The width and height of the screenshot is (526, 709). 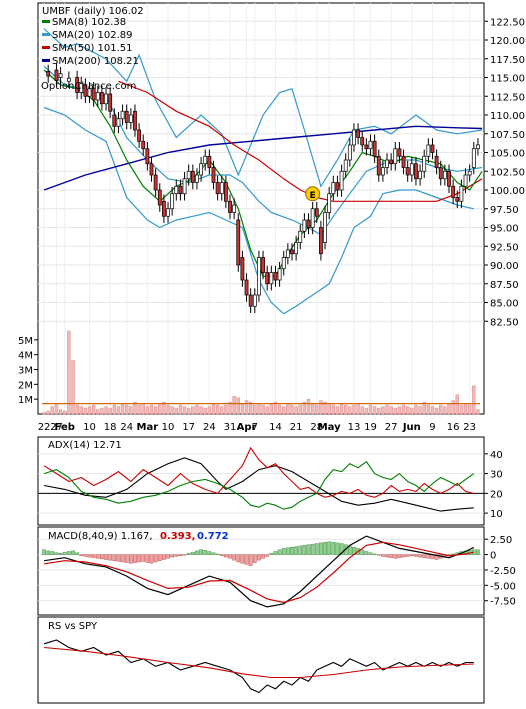 I want to click on price-tick-label: 107.50, so click(x=507, y=135).